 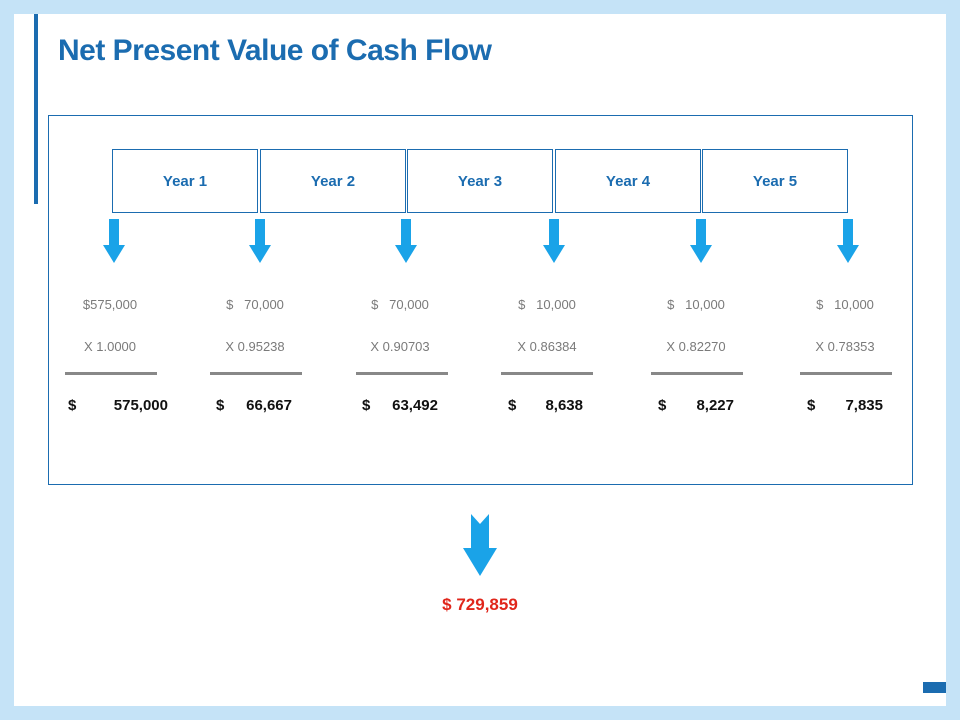 I want to click on year-box-5: Year 5, so click(x=775, y=181).